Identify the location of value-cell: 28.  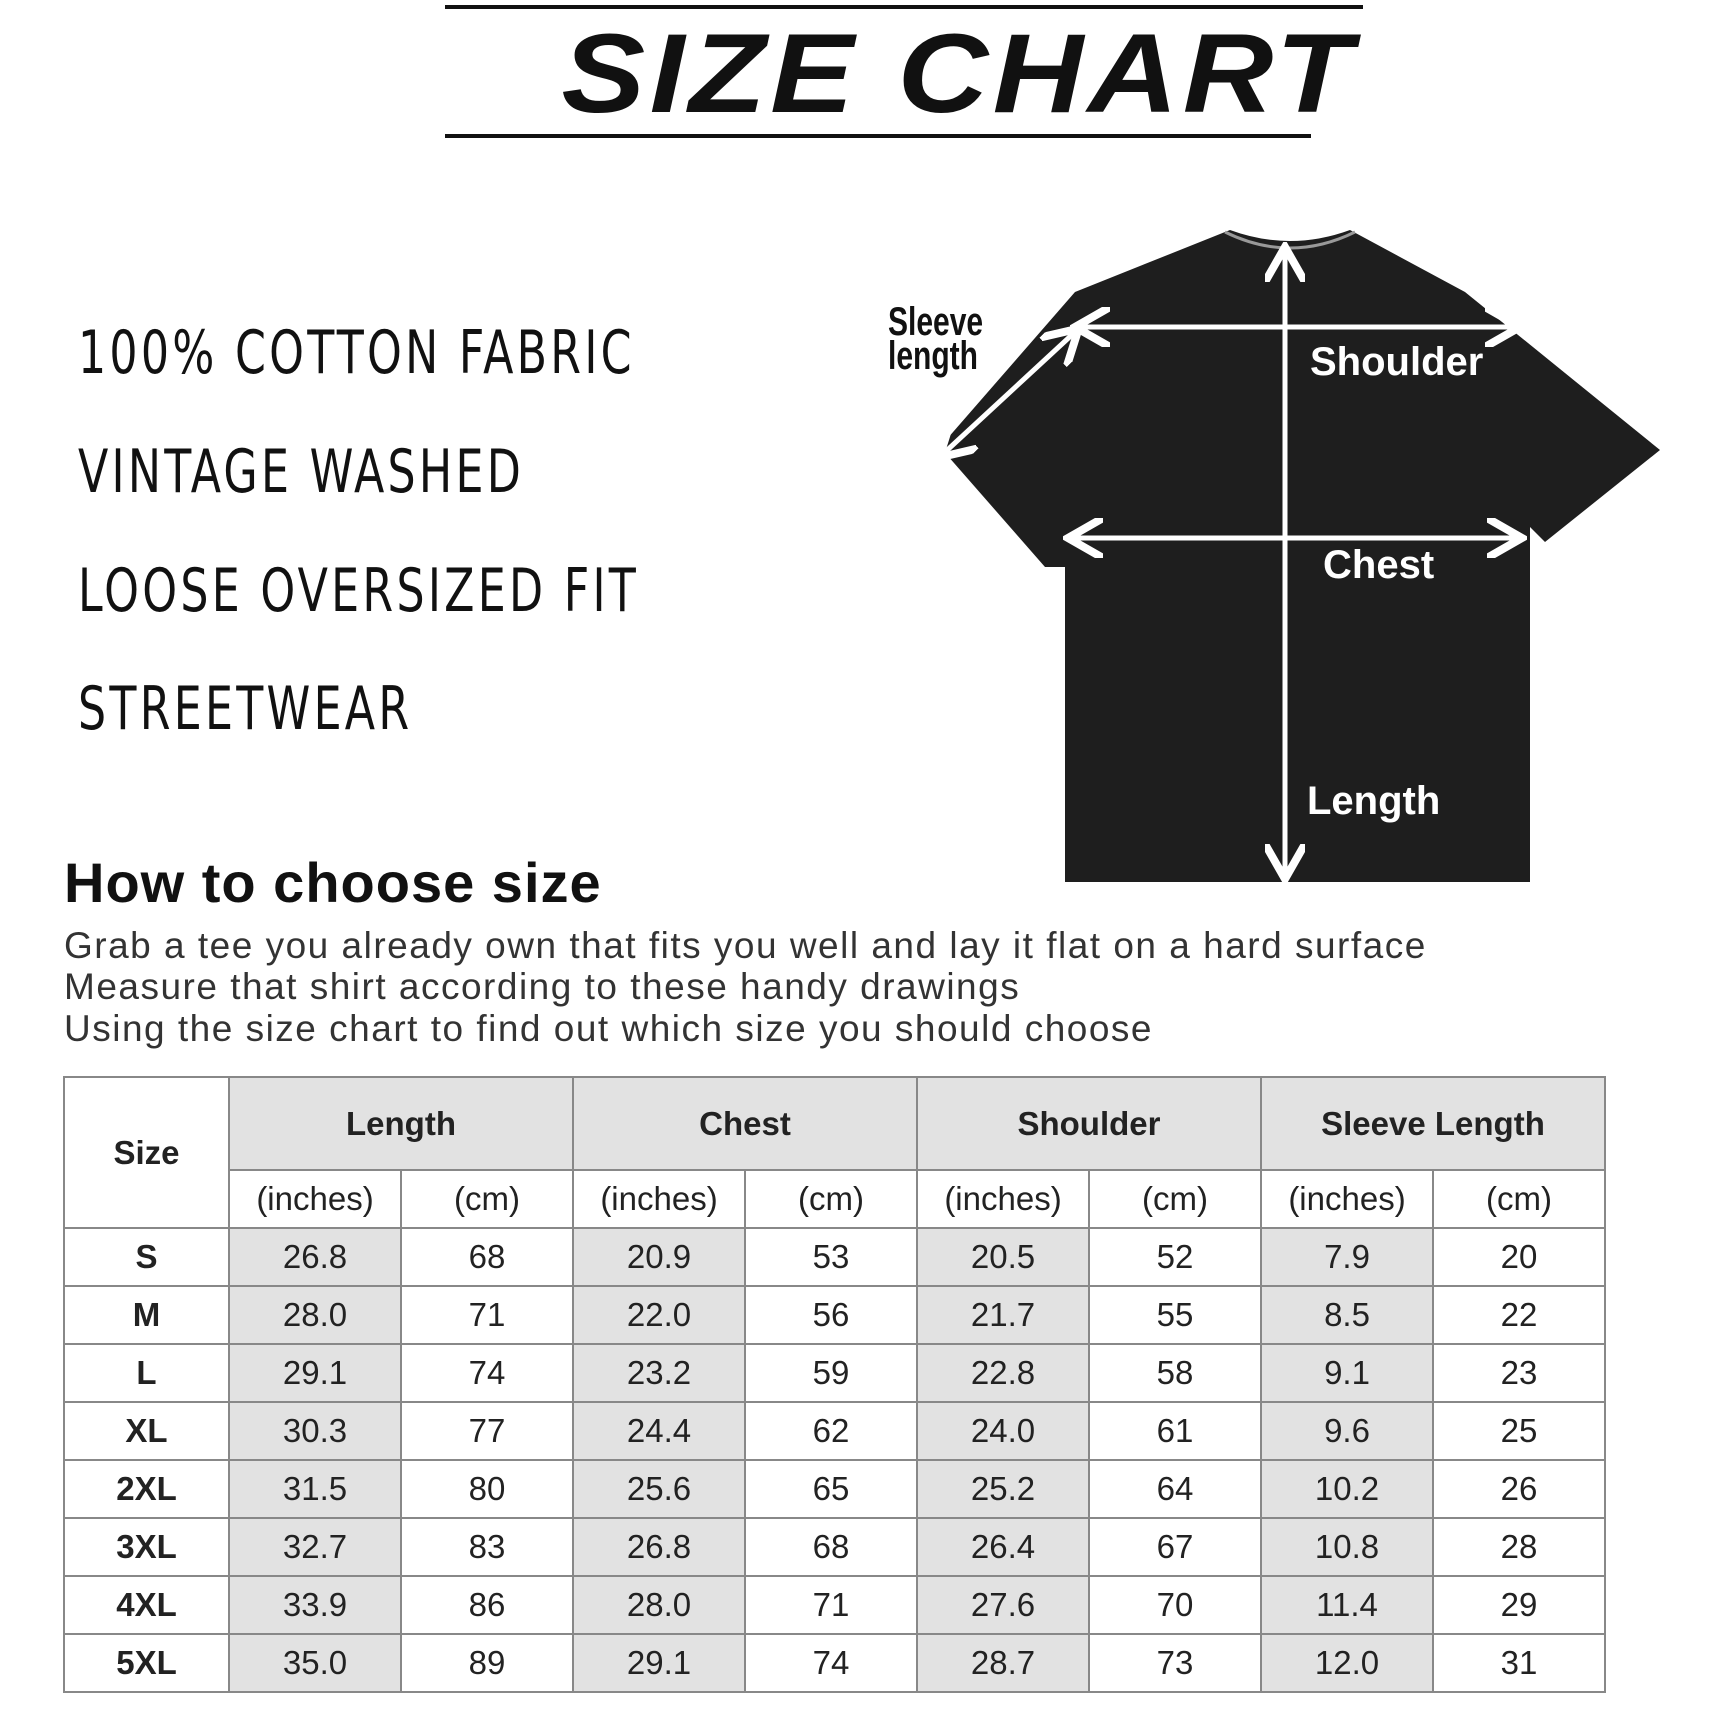
(1519, 1547).